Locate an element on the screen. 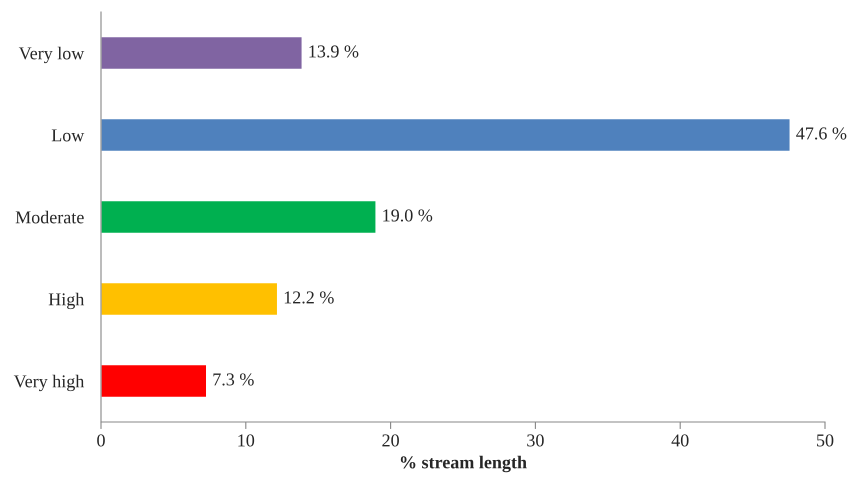  x-axis-title: % stream length is located at coordinates (463, 464).